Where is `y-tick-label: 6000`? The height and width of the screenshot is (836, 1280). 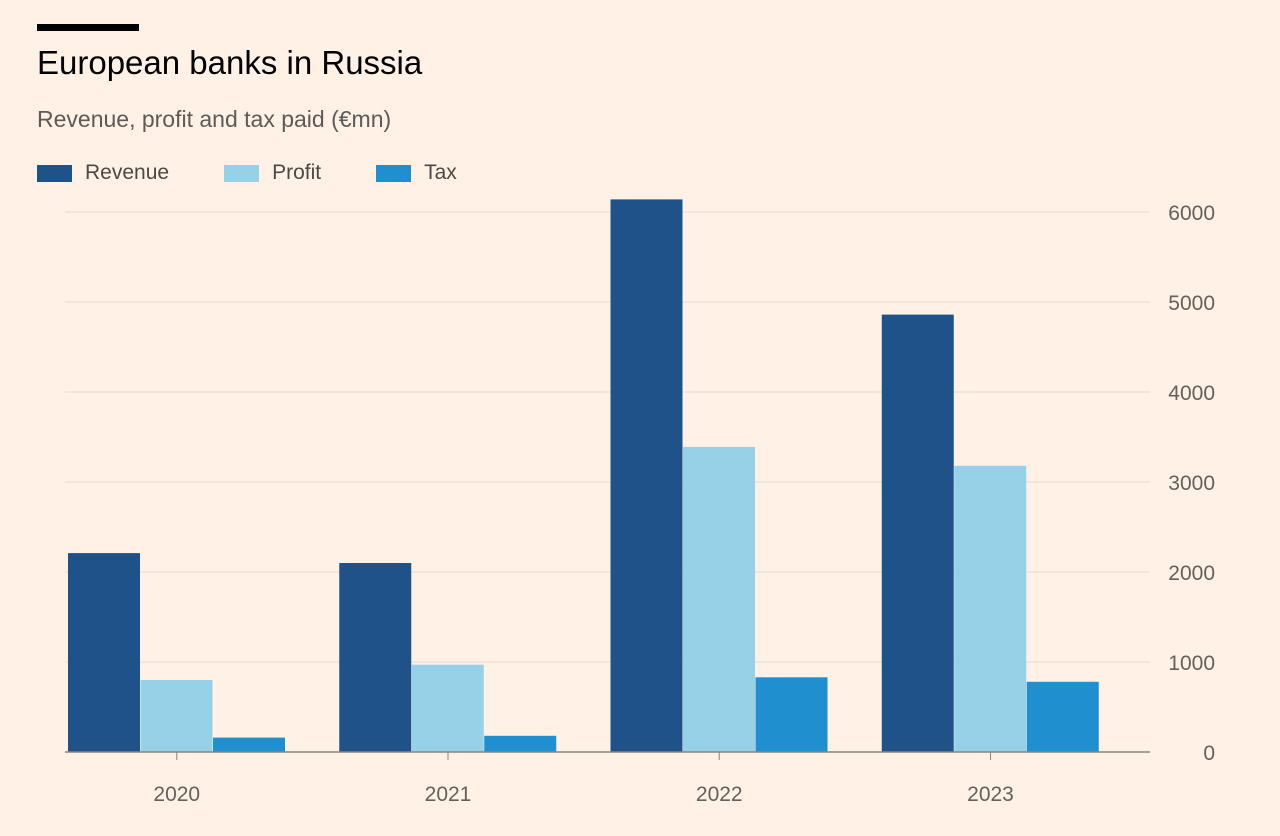
y-tick-label: 6000 is located at coordinates (1191, 213).